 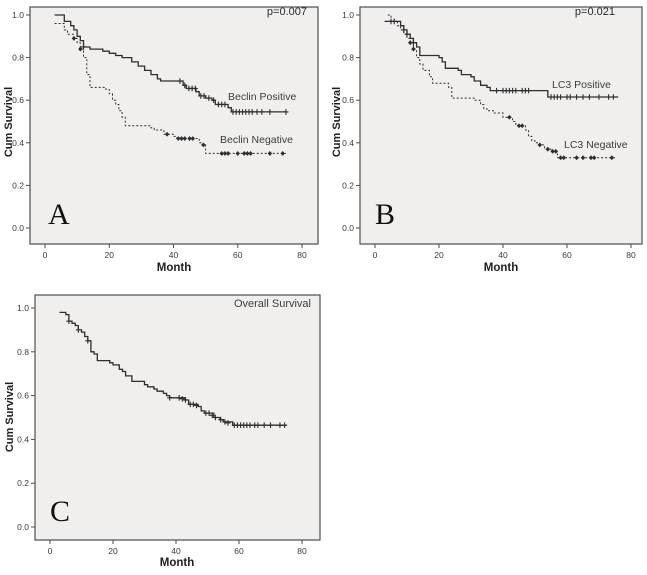 I want to click on series-label-overall-survival: Overall Survival, so click(x=272, y=304).